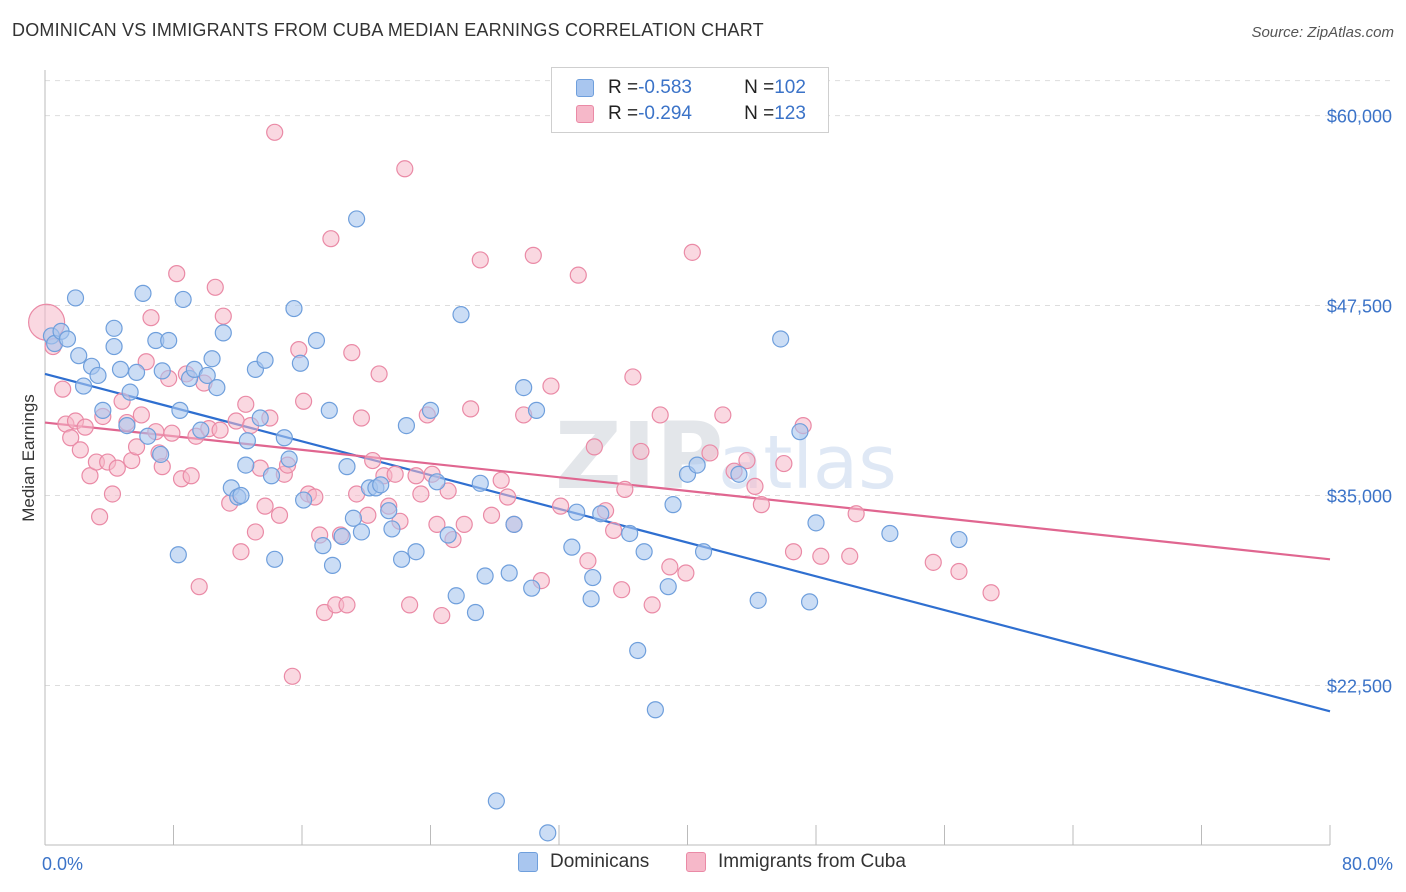 The image size is (1406, 892). What do you see at coordinates (759, 113) in the screenshot?
I see `legend-n-label: N =` at bounding box center [759, 113].